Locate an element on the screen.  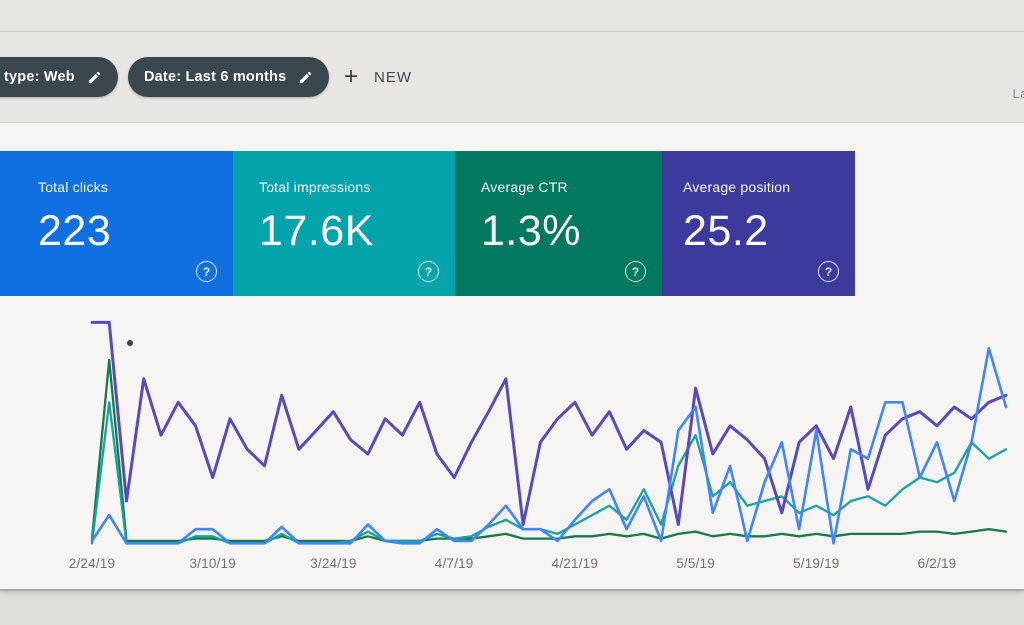
x-axis-label: 2/24/19 is located at coordinates (92, 563).